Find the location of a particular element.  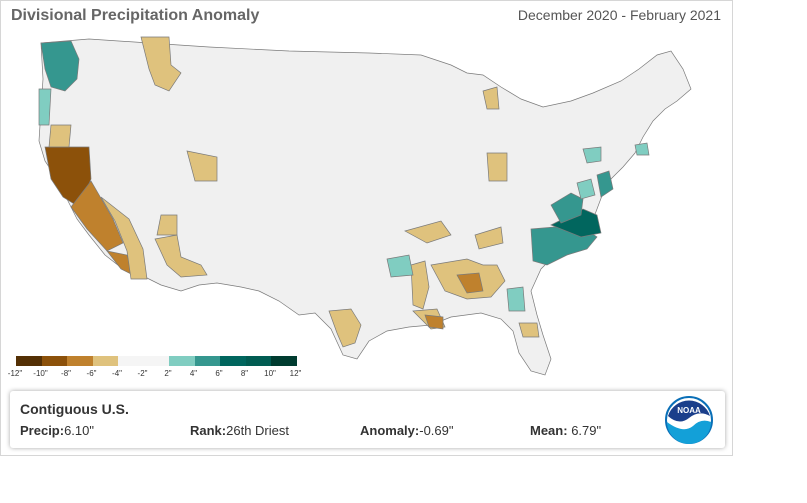

division-ca-central is located at coordinates (97, 216).